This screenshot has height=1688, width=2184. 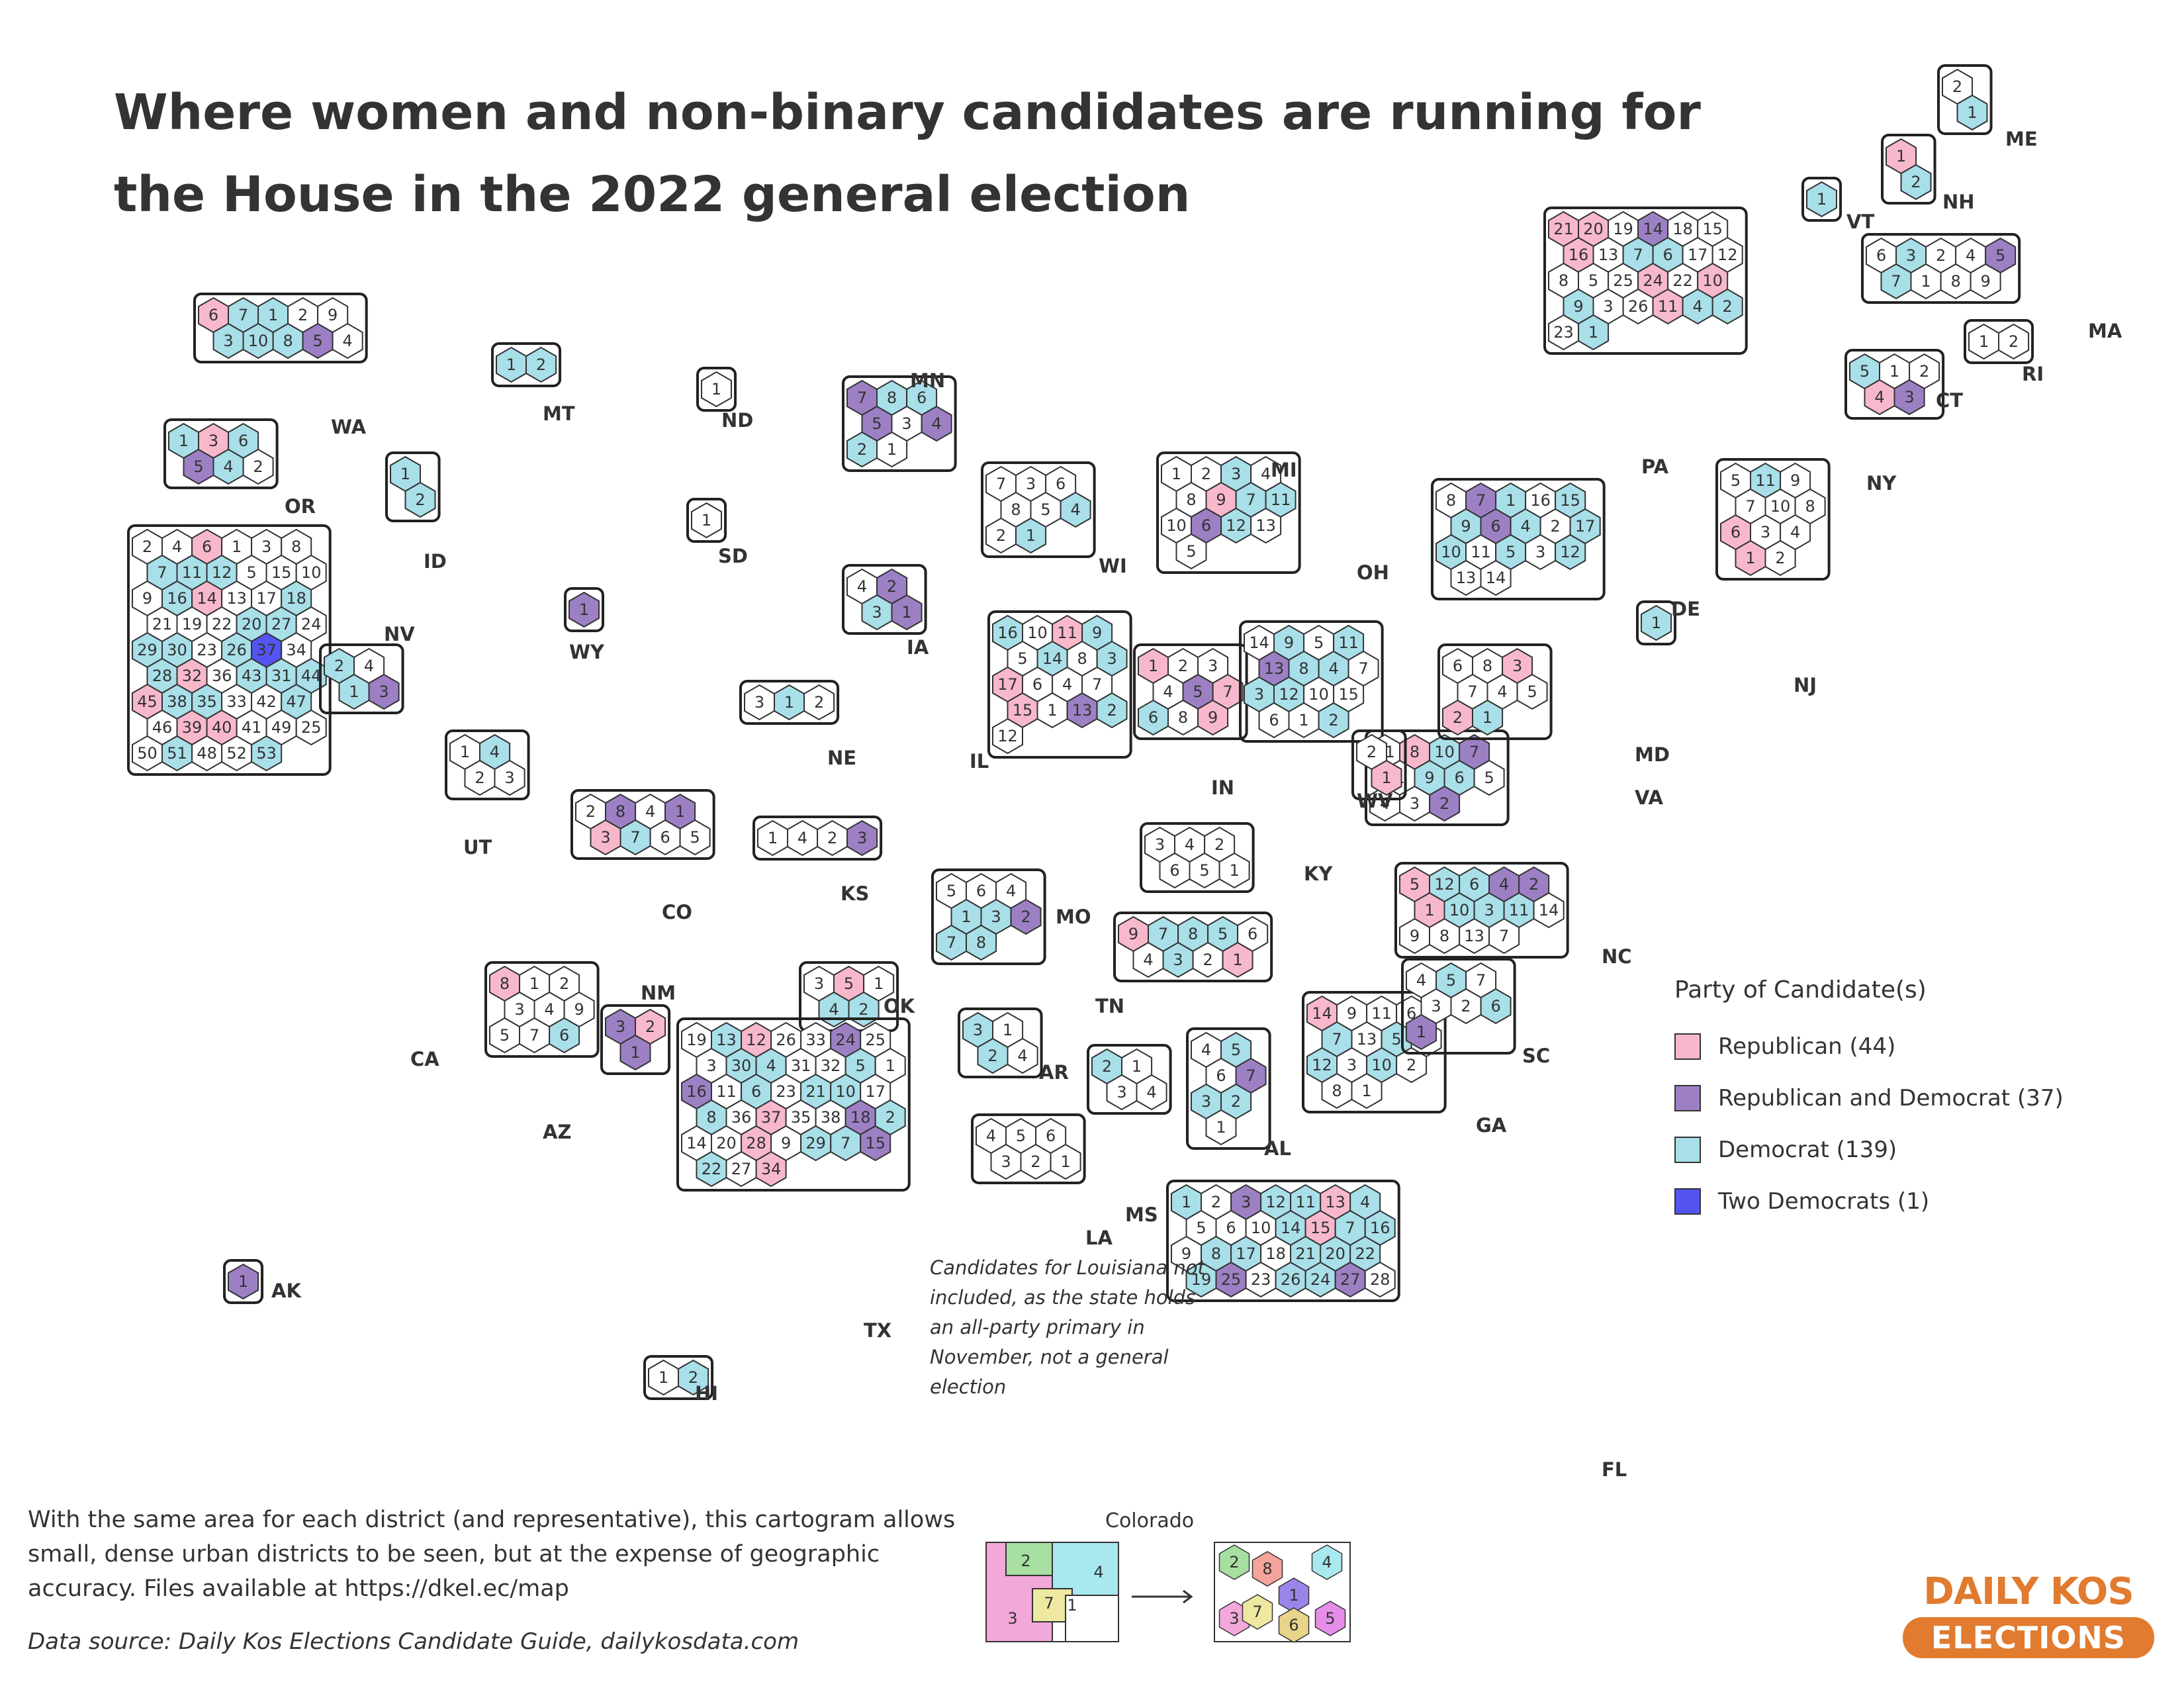 I want to click on state-tn: 9 7 8 5 6 4 3 2 1 TN, so click(x=1184, y=964).